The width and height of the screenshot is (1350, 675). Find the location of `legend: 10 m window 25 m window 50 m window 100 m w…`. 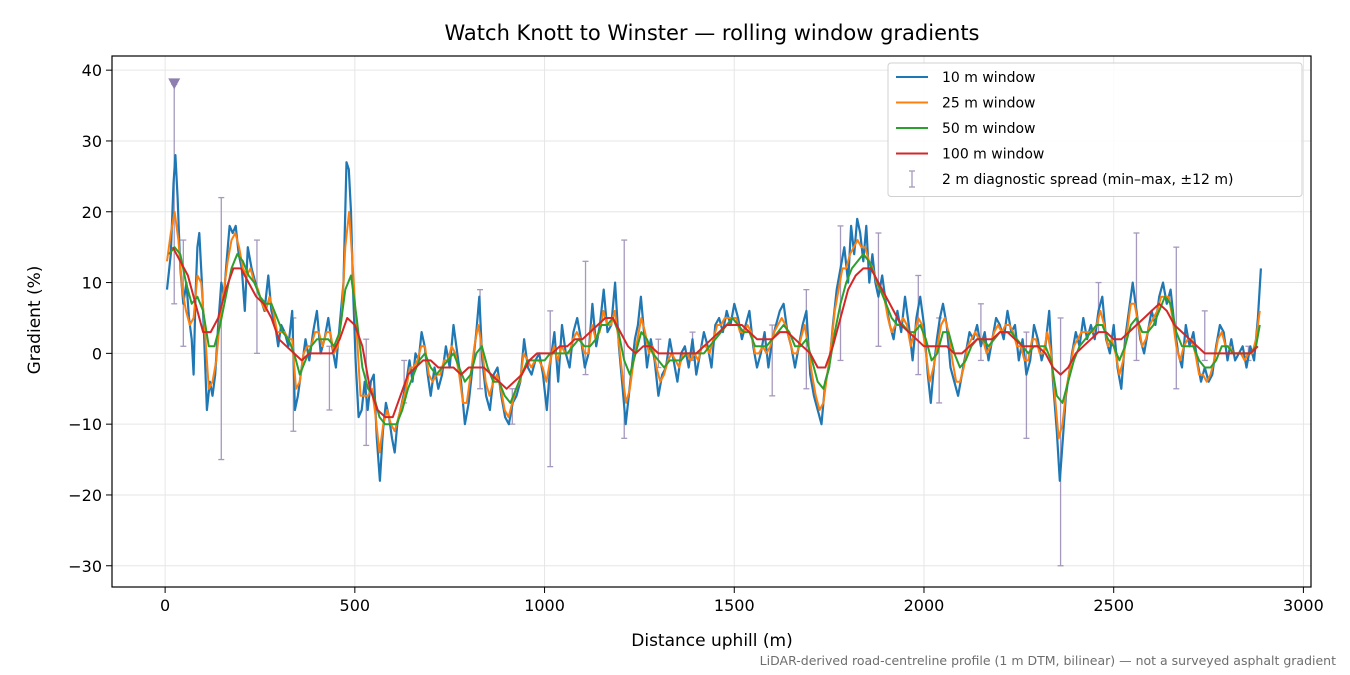

legend: 10 m window 25 m window 50 m window 100 m w… is located at coordinates (1095, 129).